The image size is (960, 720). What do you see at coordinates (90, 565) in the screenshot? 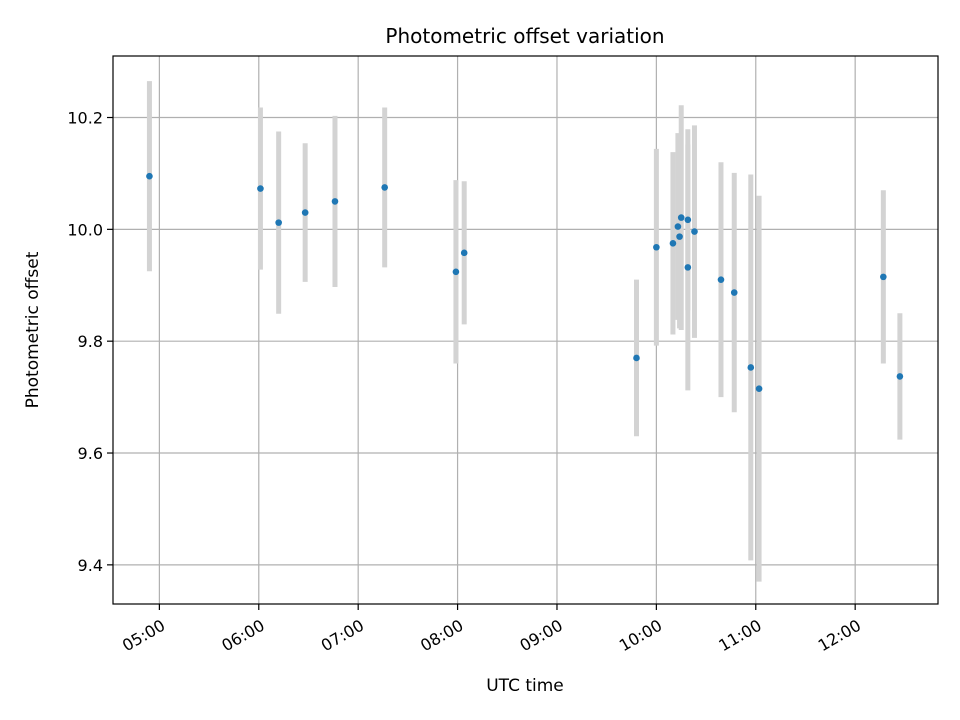
I see `y-tick-label: 9.4` at bounding box center [90, 565].